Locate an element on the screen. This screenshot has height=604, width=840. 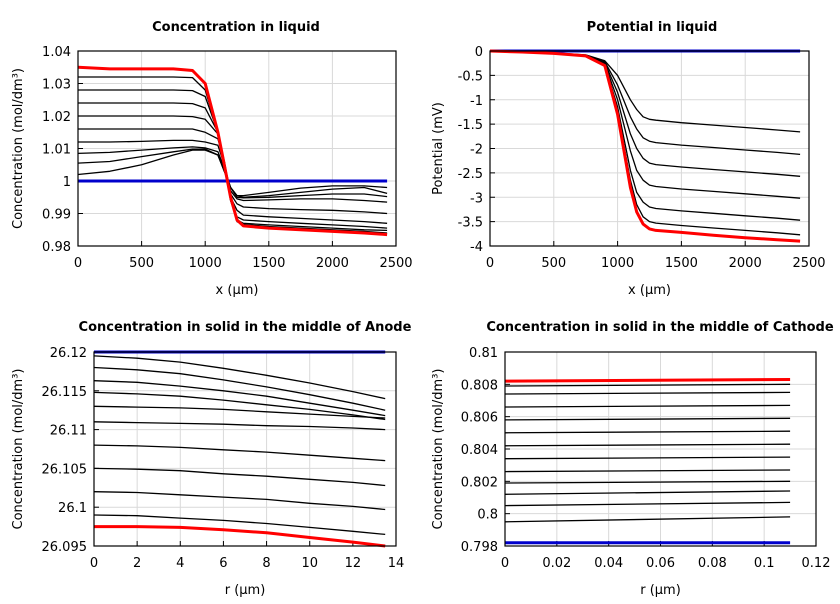
x-tick-label: 6 is located at coordinates (223, 563).